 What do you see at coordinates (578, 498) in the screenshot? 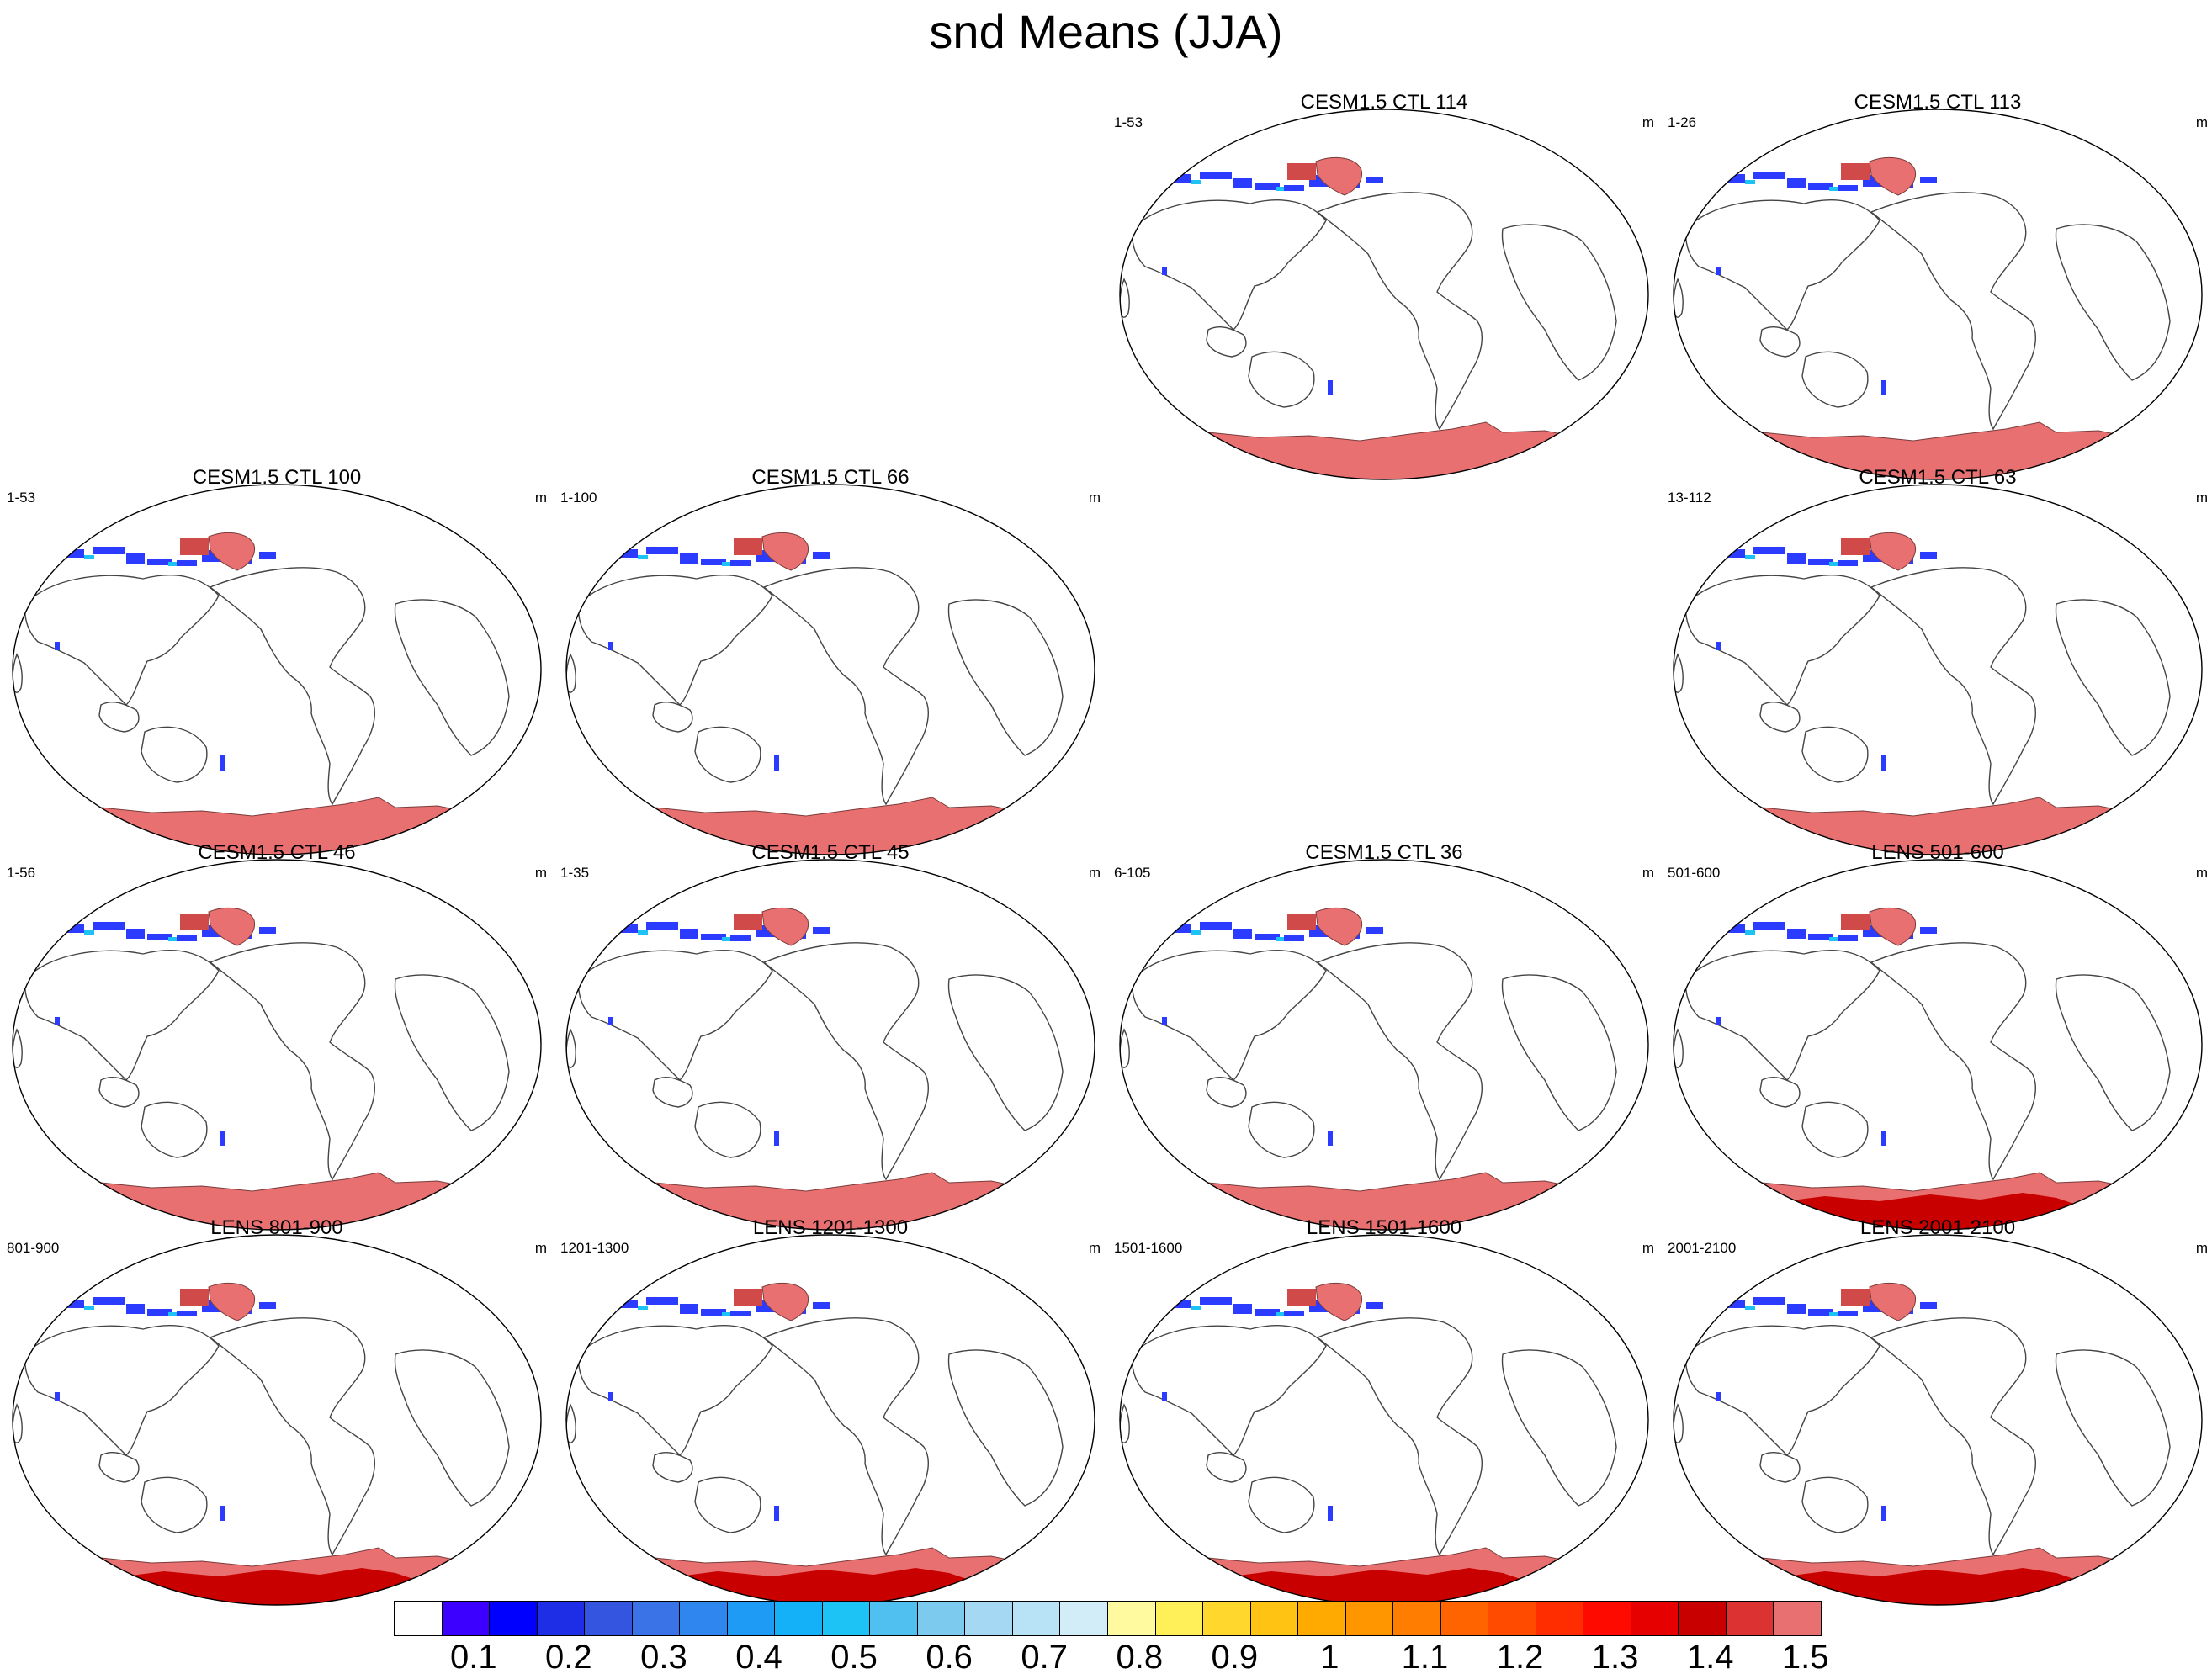
I see `panel-years: 1-100` at bounding box center [578, 498].